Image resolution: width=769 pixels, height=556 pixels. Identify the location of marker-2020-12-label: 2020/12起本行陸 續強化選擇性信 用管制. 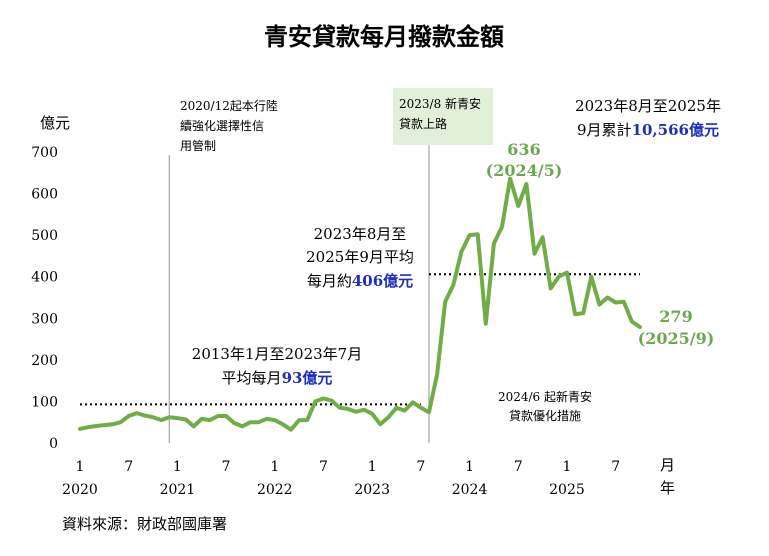
(229, 126).